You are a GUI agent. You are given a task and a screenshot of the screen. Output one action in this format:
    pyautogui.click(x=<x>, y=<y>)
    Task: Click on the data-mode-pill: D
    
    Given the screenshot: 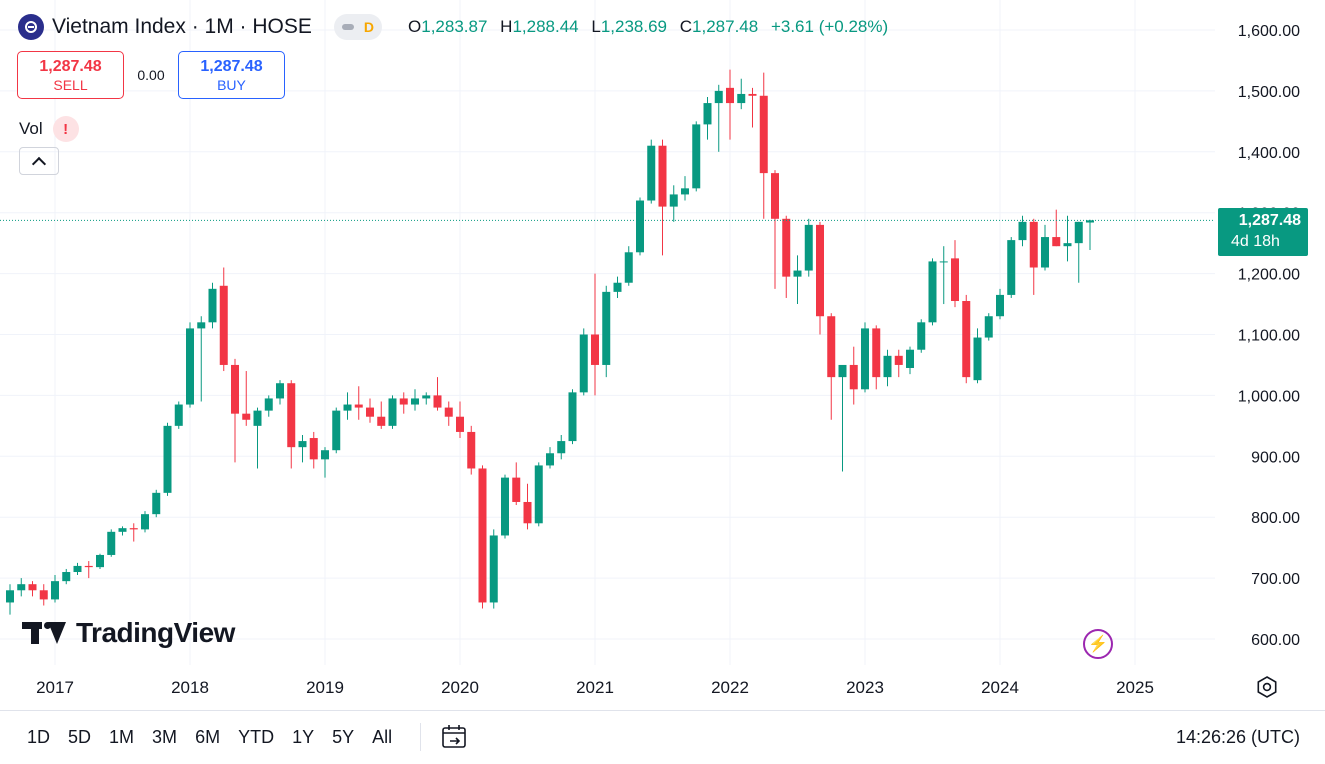 What is the action you would take?
    pyautogui.click(x=357, y=27)
    